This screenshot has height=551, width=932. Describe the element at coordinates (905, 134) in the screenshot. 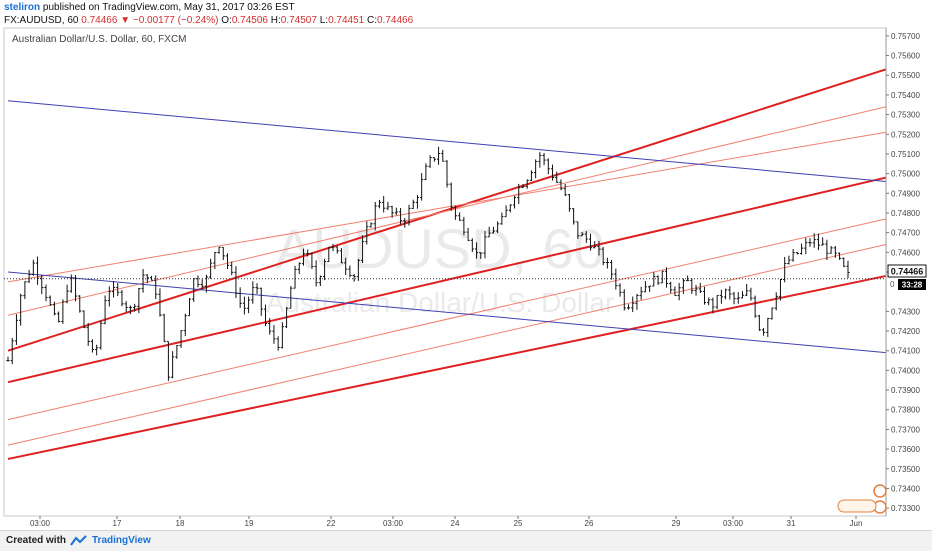

I see `price-tick-label: 0.75200` at that location.